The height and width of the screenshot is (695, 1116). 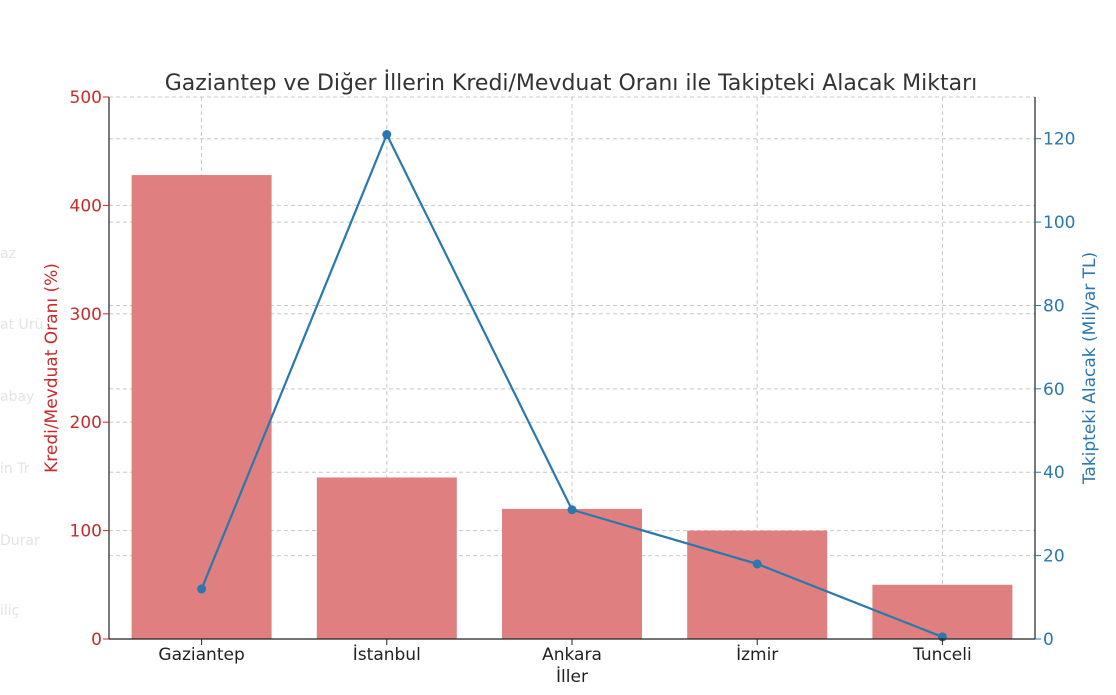 I want to click on y-axis-label-right: Takipteki Alacak (Milyar TL), so click(x=1090, y=368).